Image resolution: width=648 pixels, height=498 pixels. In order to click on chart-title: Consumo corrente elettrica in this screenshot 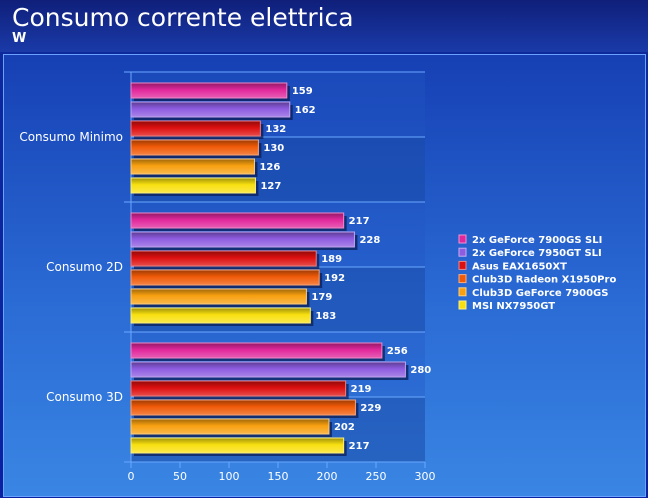, I will do `click(183, 17)`.